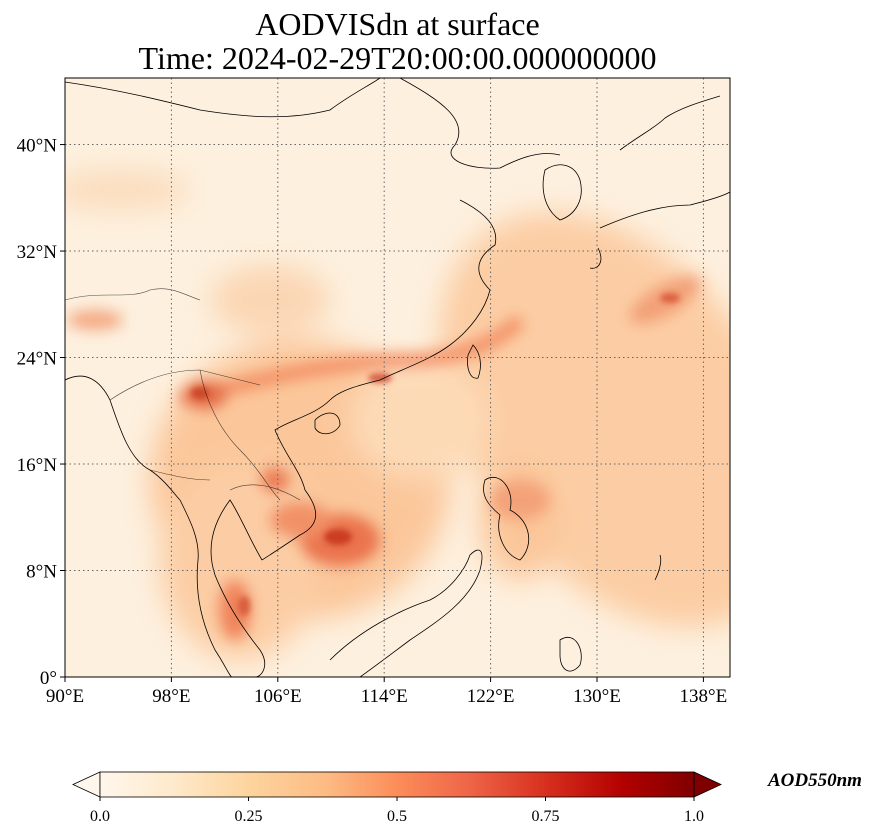 The image size is (881, 836). Describe the element at coordinates (48, 678) in the screenshot. I see `lat-tick-label: 0°` at that location.